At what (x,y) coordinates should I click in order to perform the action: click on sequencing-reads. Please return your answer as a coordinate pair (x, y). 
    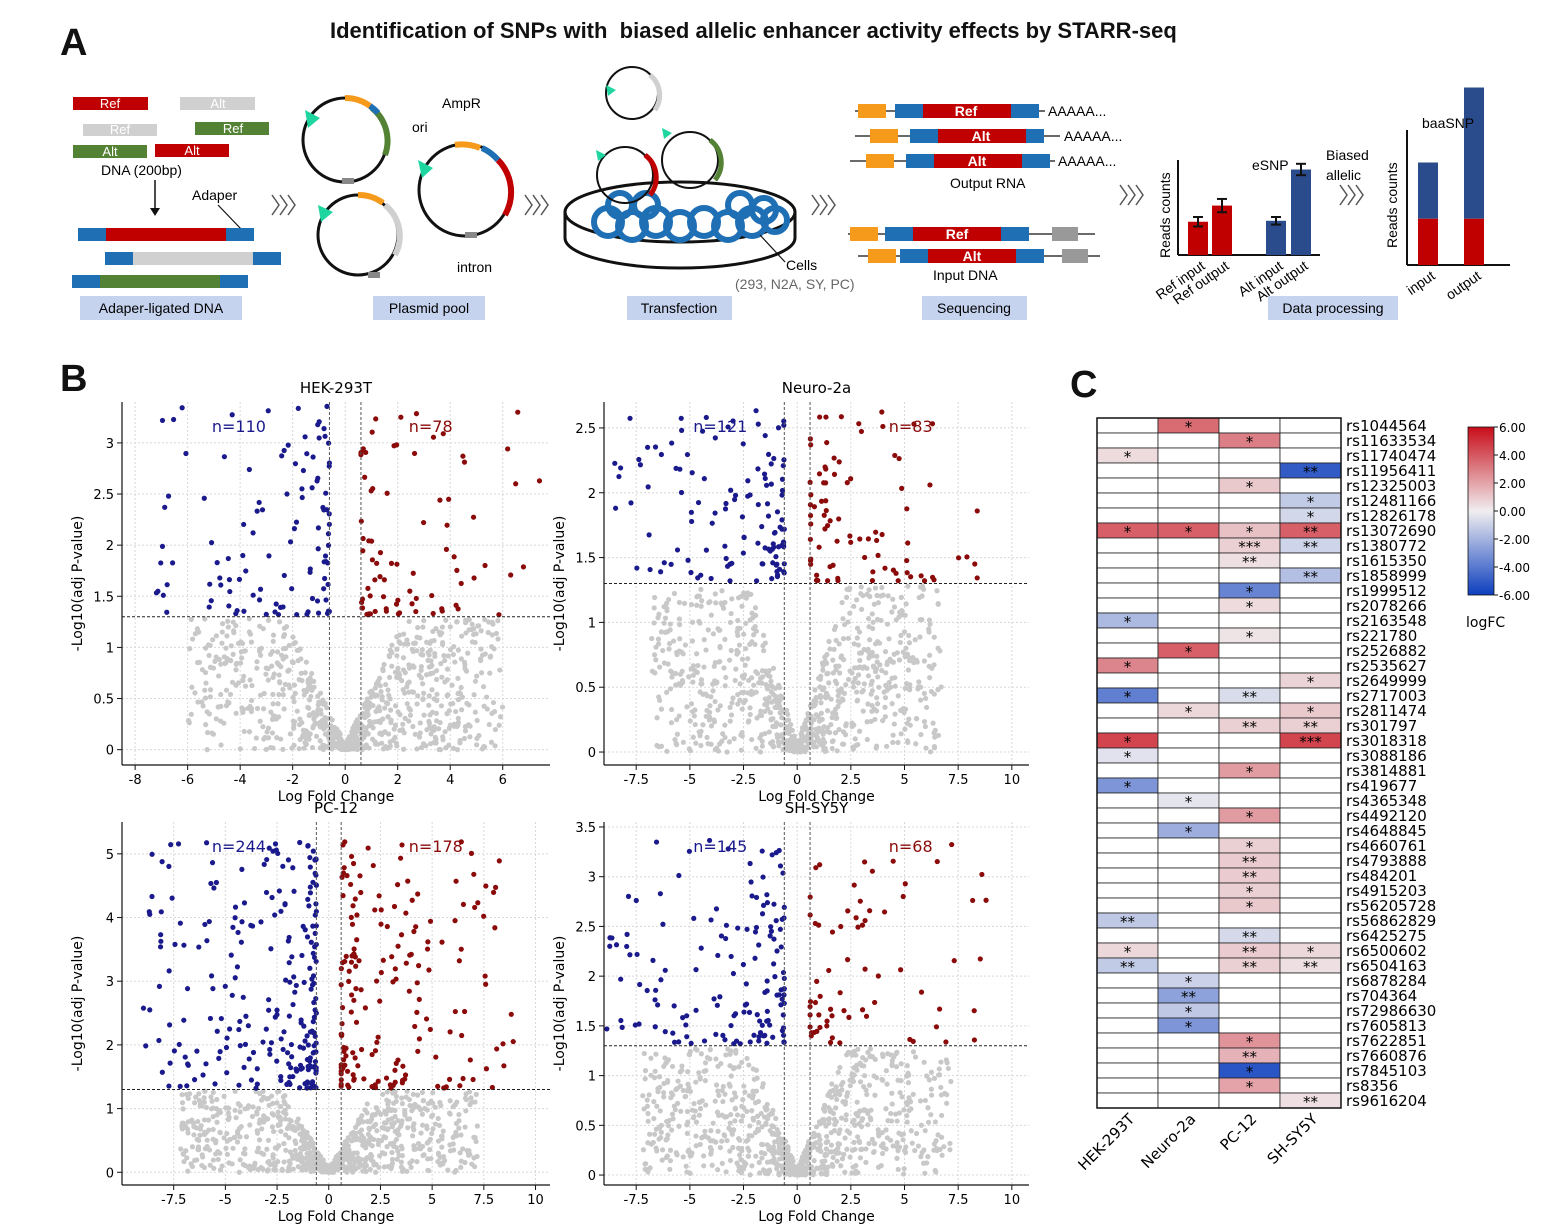
    Looking at the image, I should click on (974, 183).